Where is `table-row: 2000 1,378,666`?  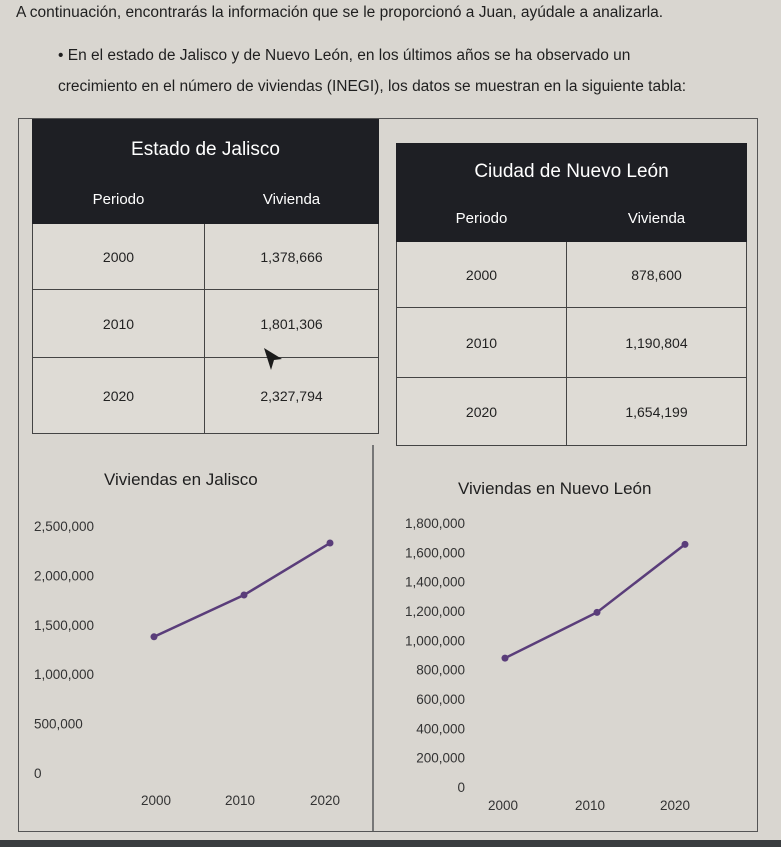 table-row: 2000 1,378,666 is located at coordinates (206, 256).